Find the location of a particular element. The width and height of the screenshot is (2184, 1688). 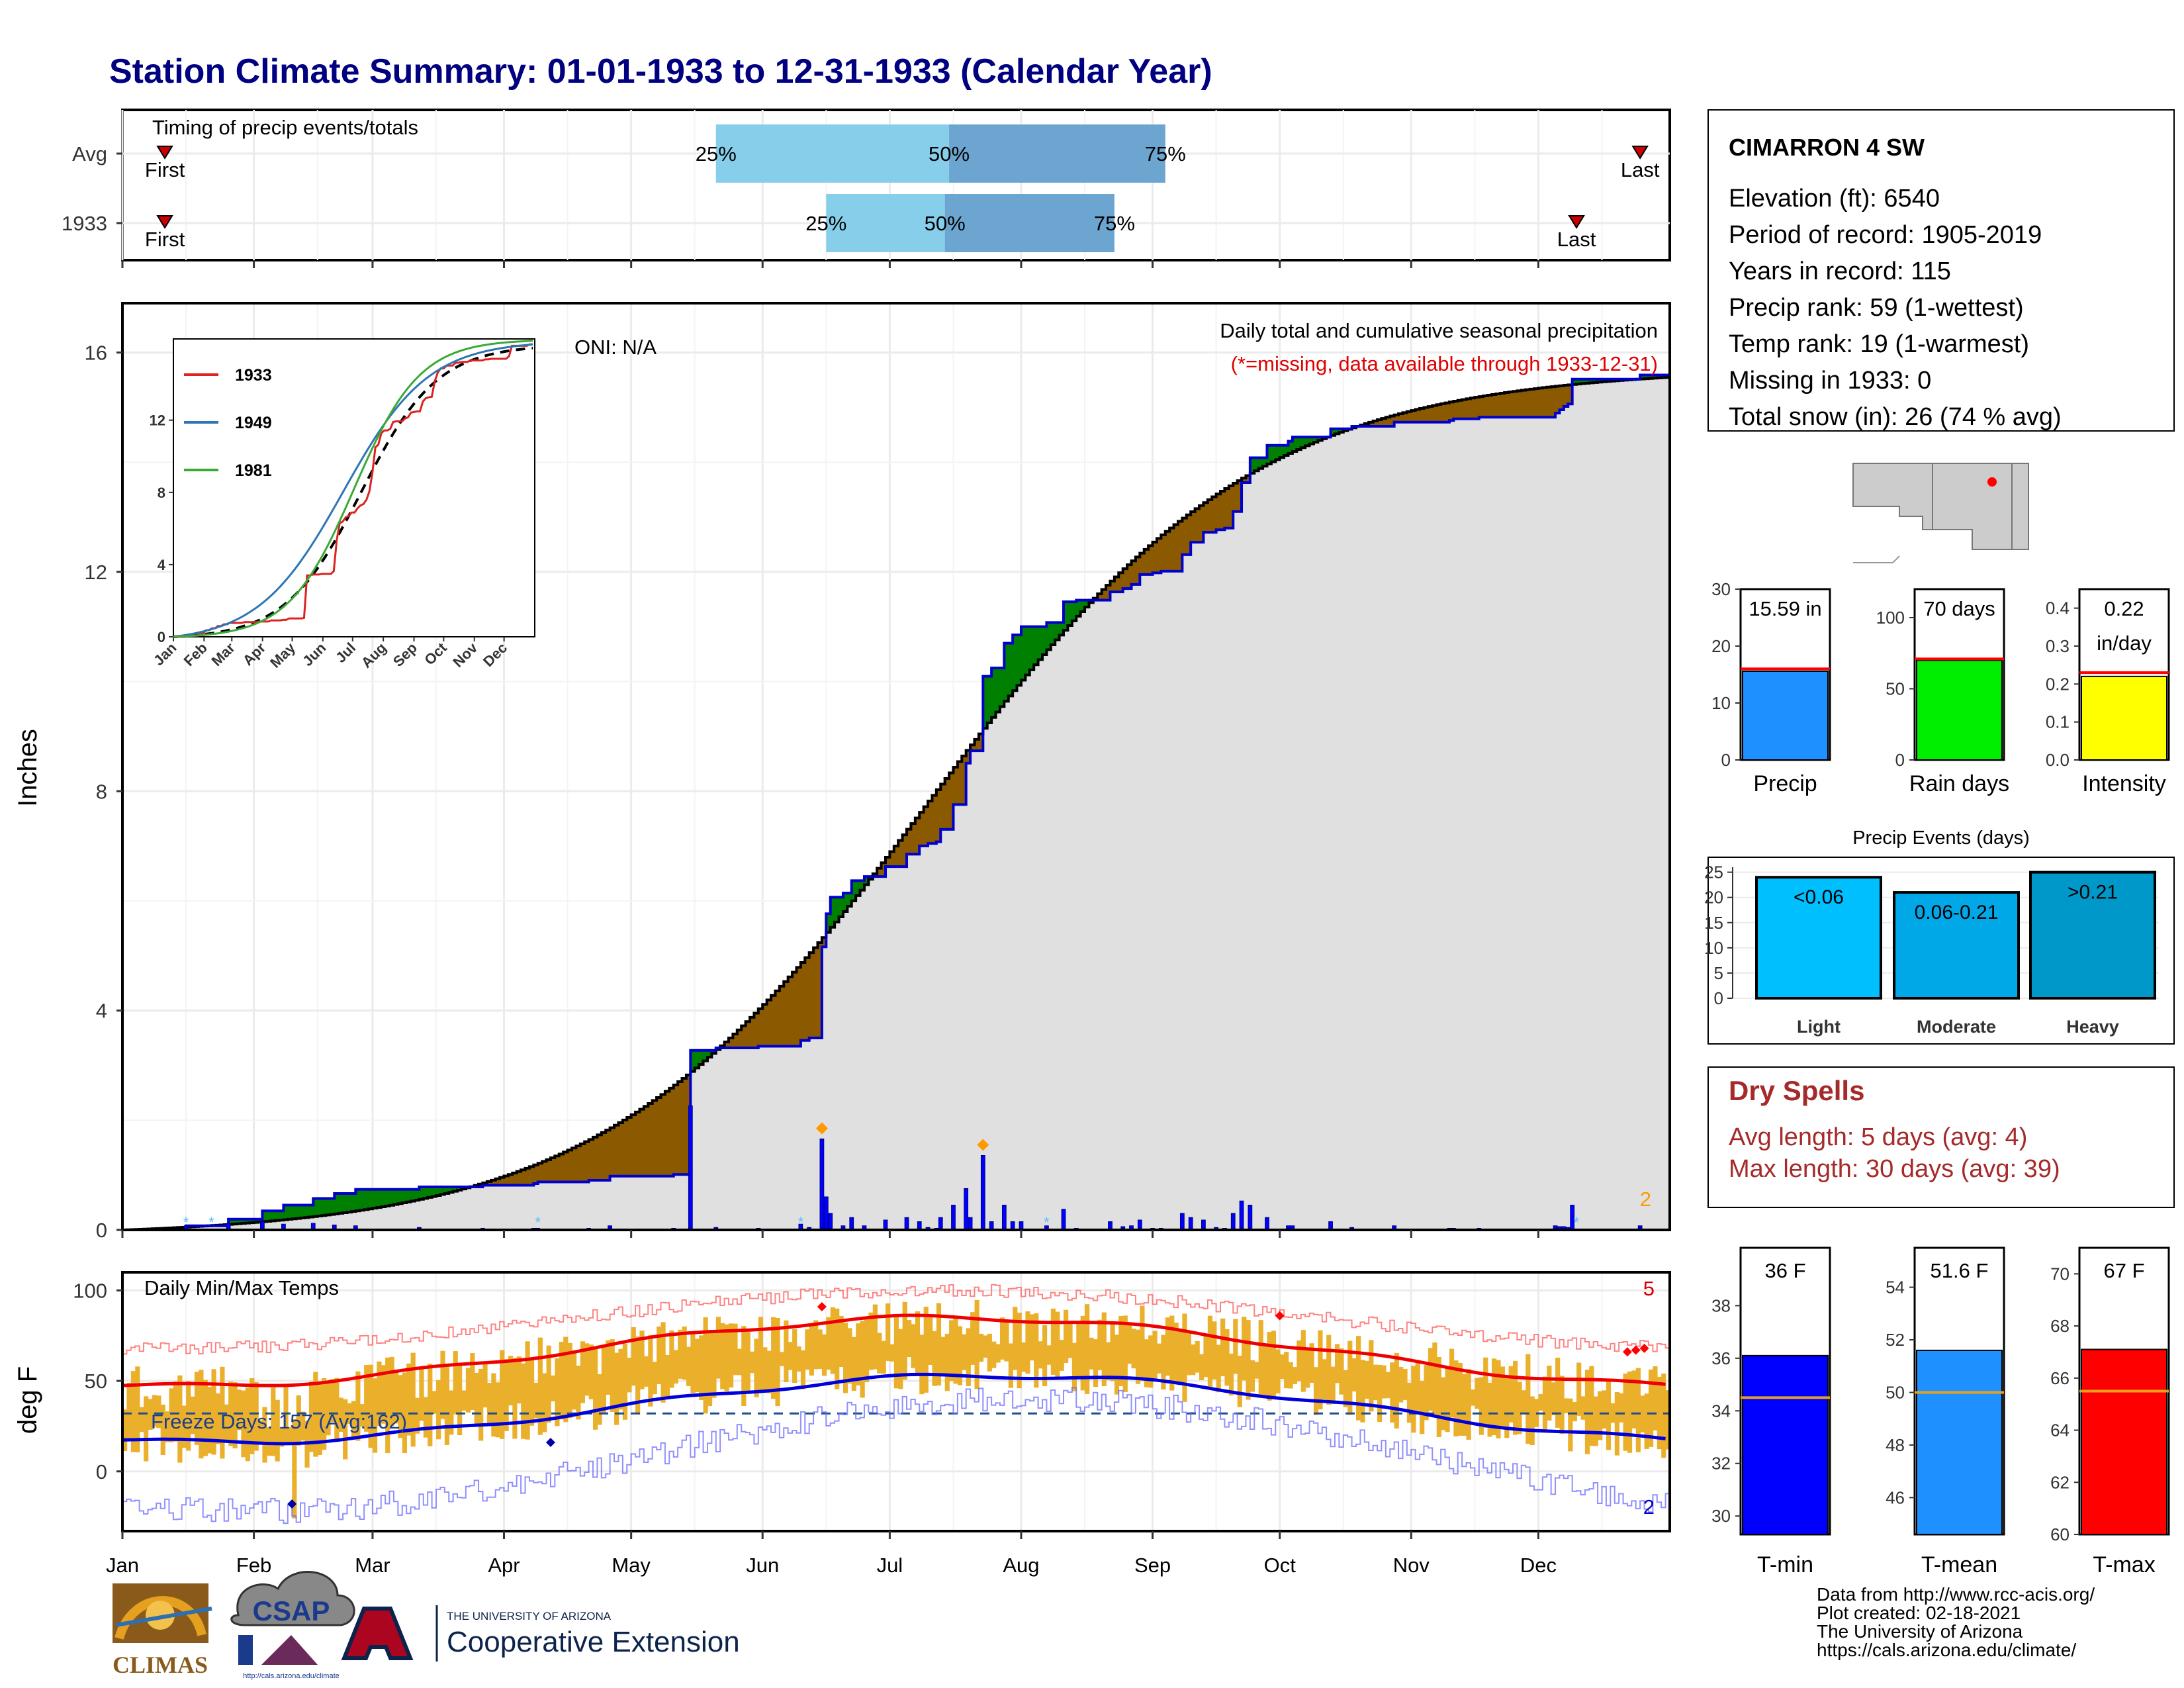

y-tick-label: 16 is located at coordinates (96, 353).